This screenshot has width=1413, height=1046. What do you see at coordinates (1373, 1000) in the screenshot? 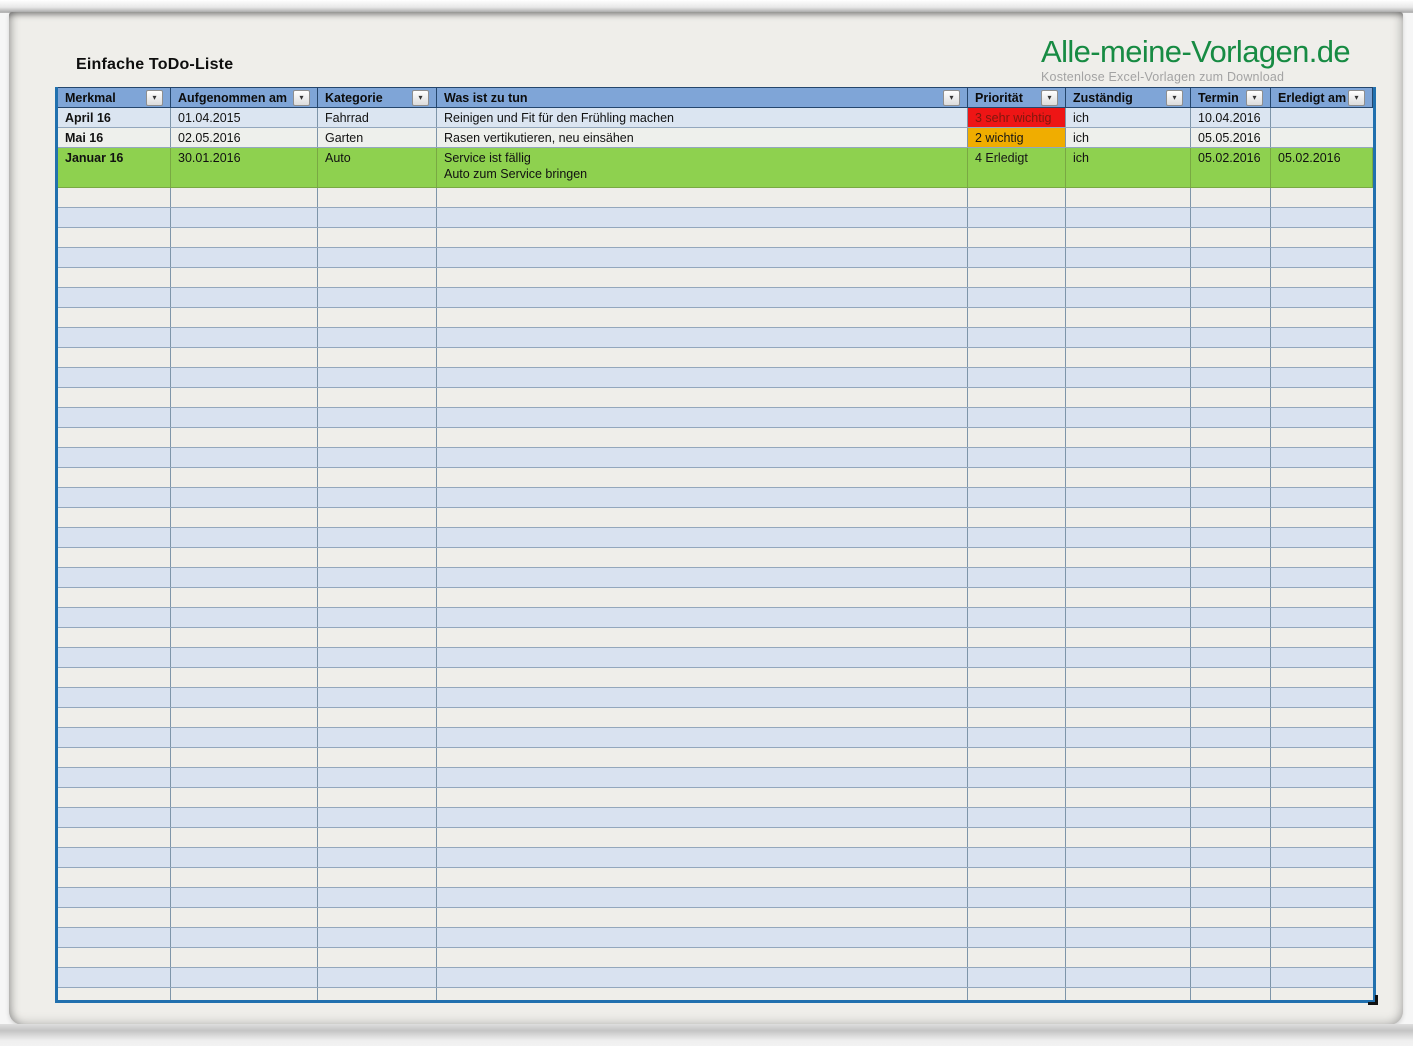
I see `table-resize-handle` at bounding box center [1373, 1000].